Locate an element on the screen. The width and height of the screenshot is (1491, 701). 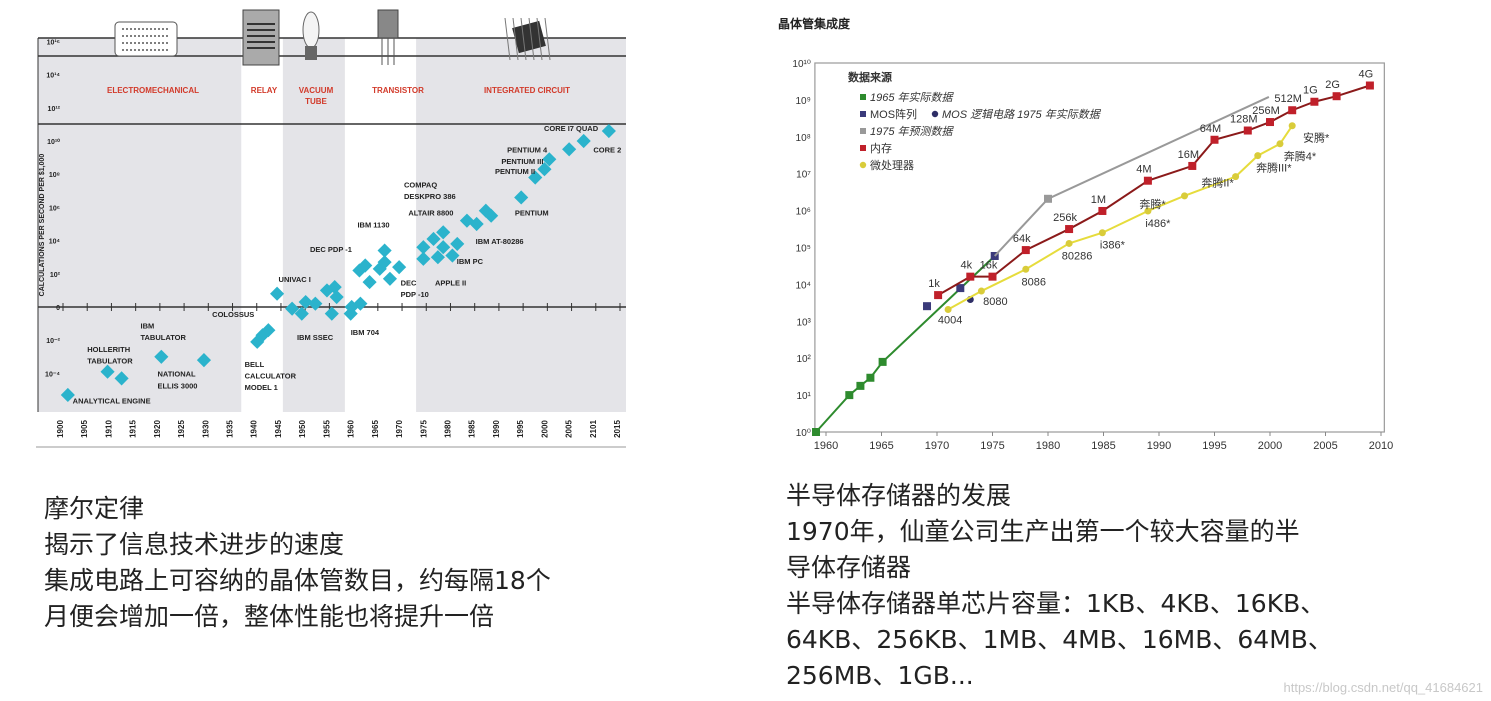
point-label: 安腾* is located at coordinates (1316, 138).